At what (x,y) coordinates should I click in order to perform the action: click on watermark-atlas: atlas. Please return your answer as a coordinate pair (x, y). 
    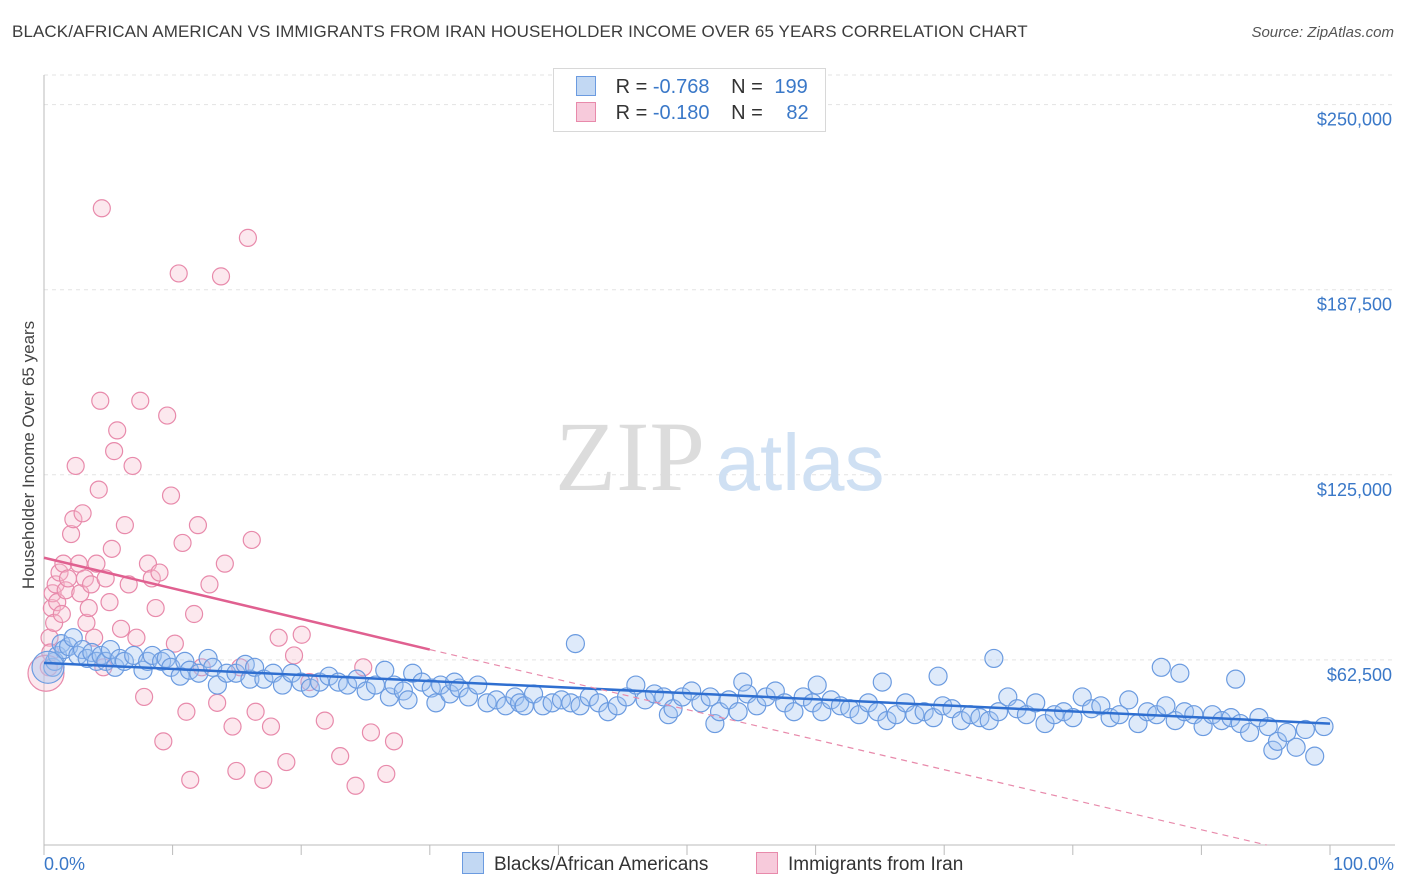
    Looking at the image, I should click on (800, 462).